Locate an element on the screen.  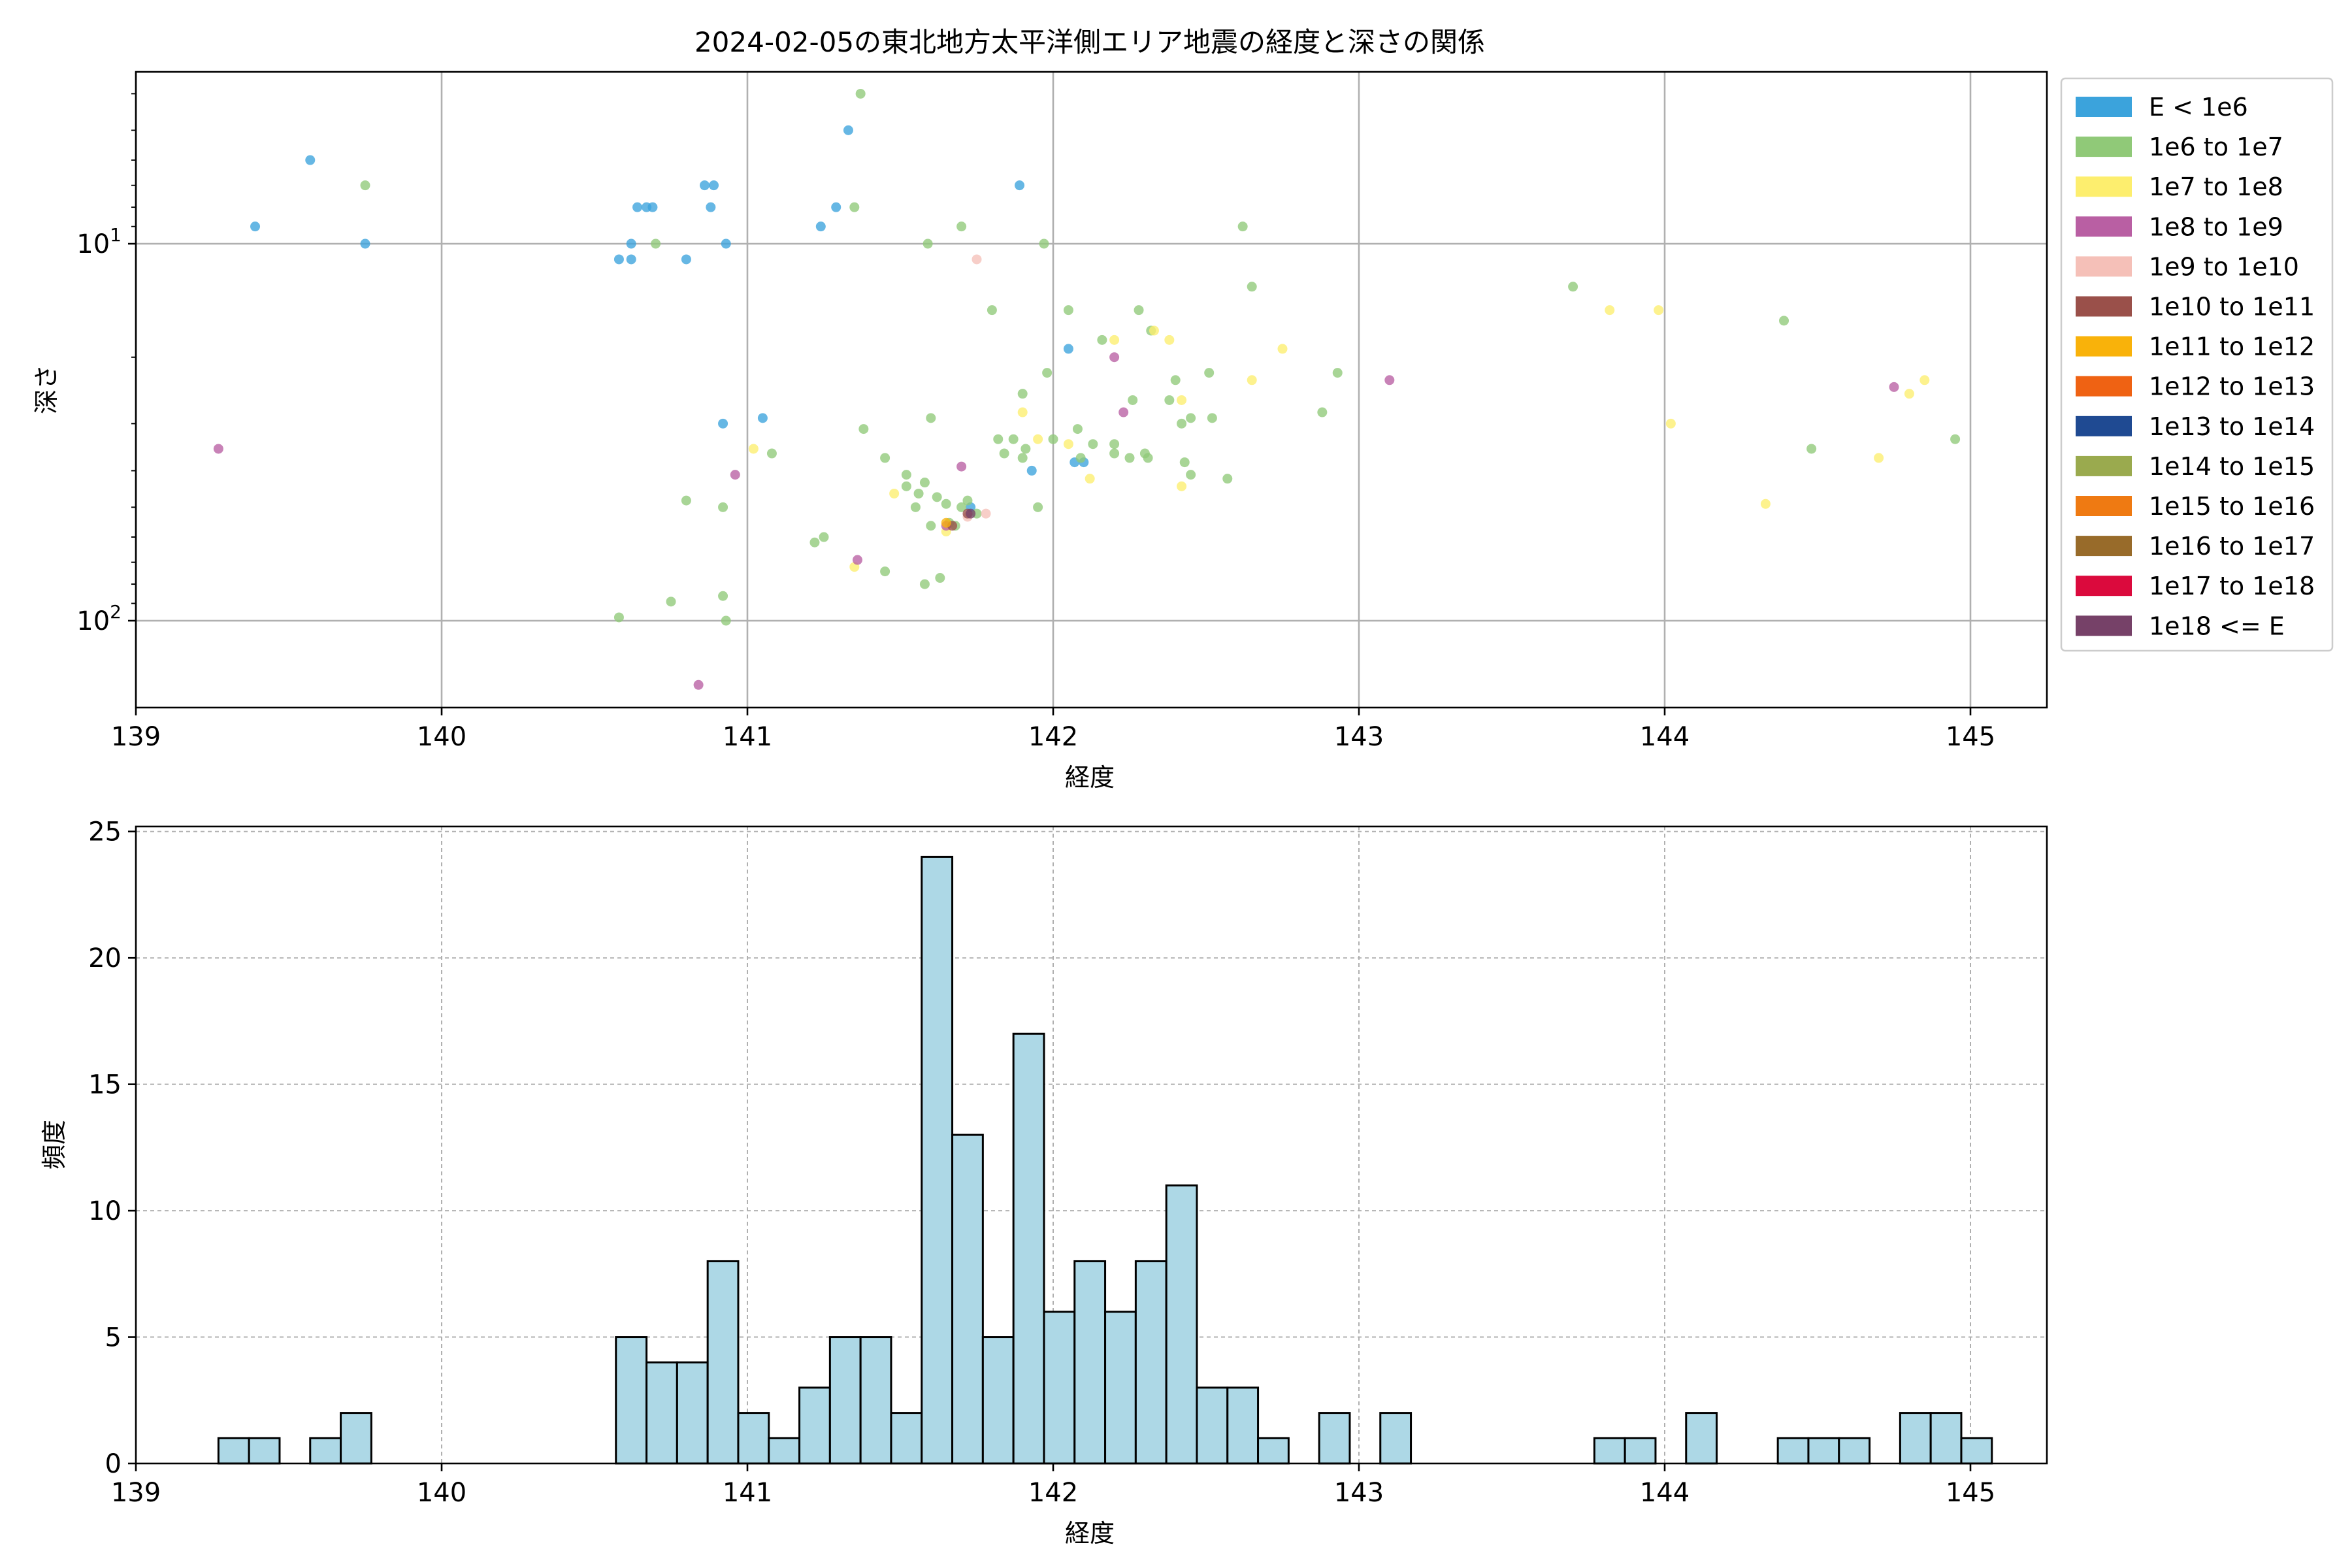
histogram-x-tick-label: 141 is located at coordinates (747, 1493).